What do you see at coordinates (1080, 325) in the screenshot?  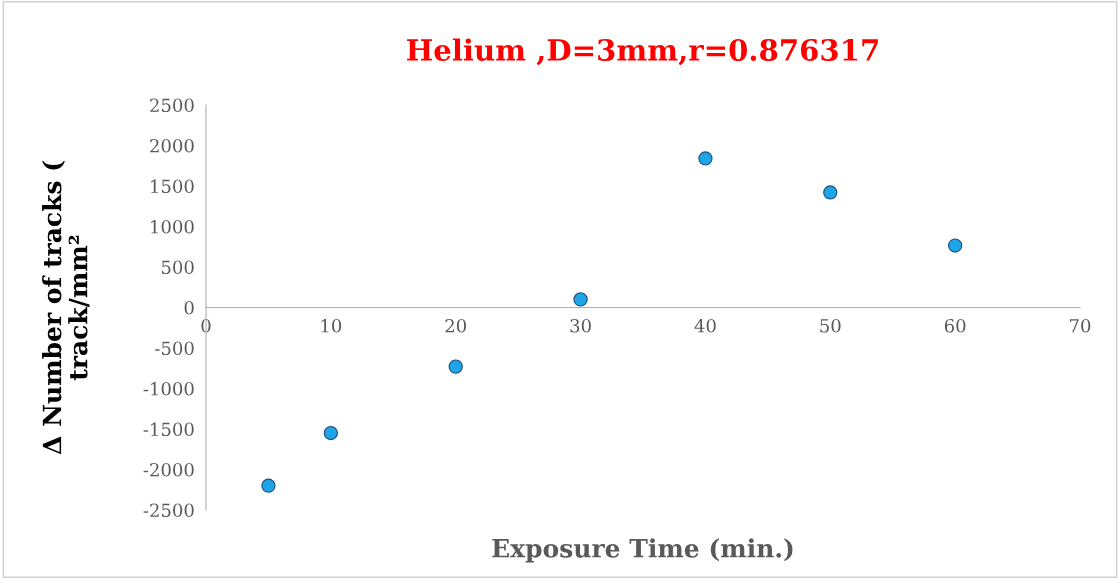 I see `x-tick-label: 70` at bounding box center [1080, 325].